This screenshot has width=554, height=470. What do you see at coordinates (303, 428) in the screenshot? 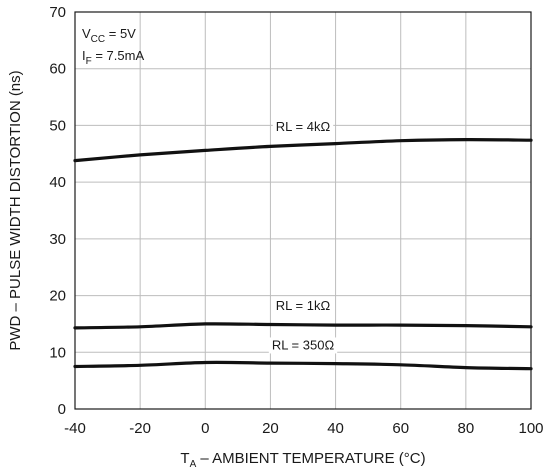
I see `x-tick-labels: -40 -20 0 20 40 60 80 100` at bounding box center [303, 428].